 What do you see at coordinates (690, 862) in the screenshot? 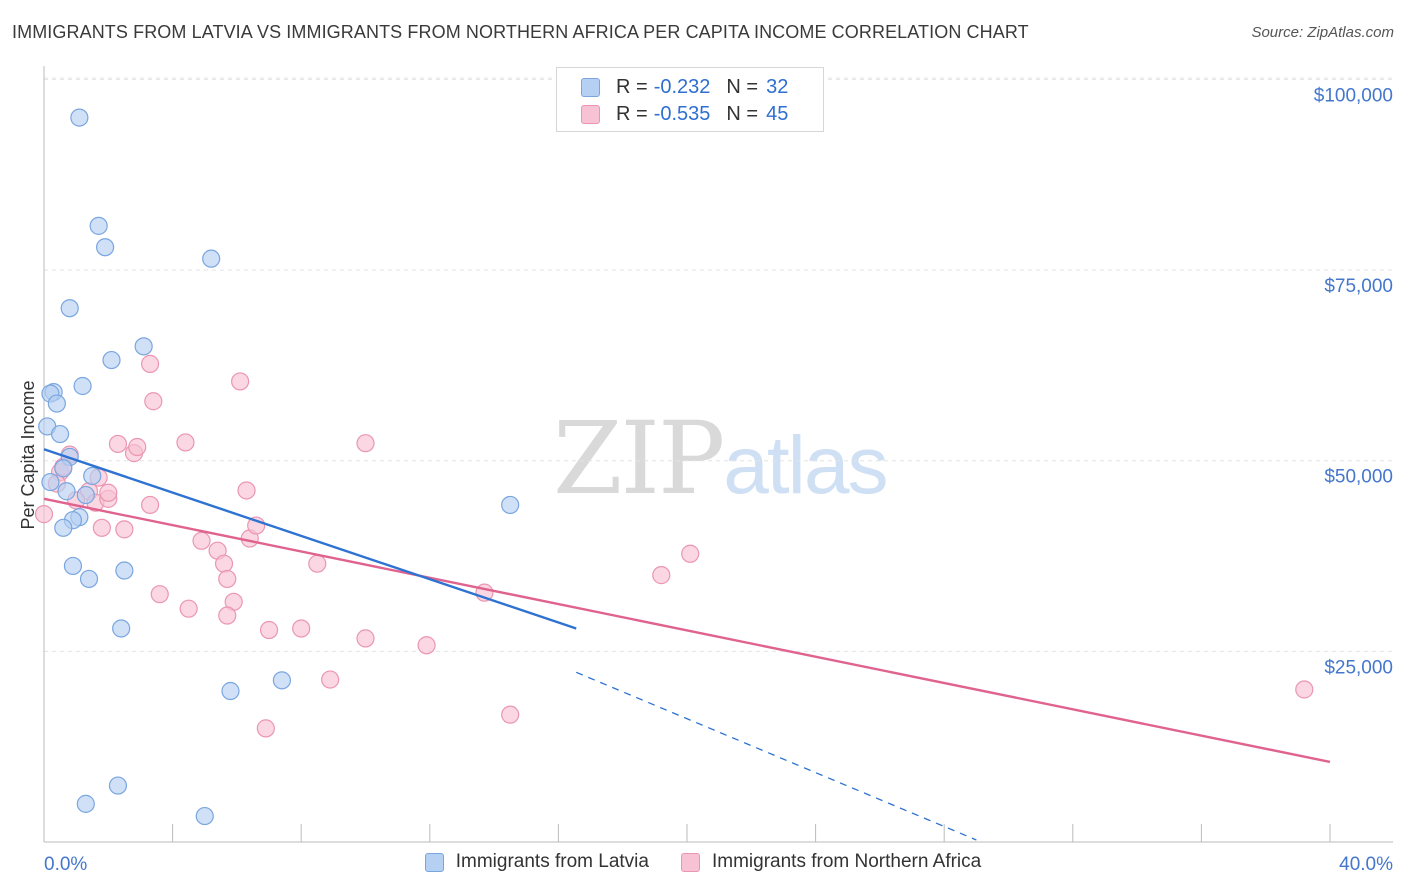
I see `series-swatch-africa` at bounding box center [690, 862].